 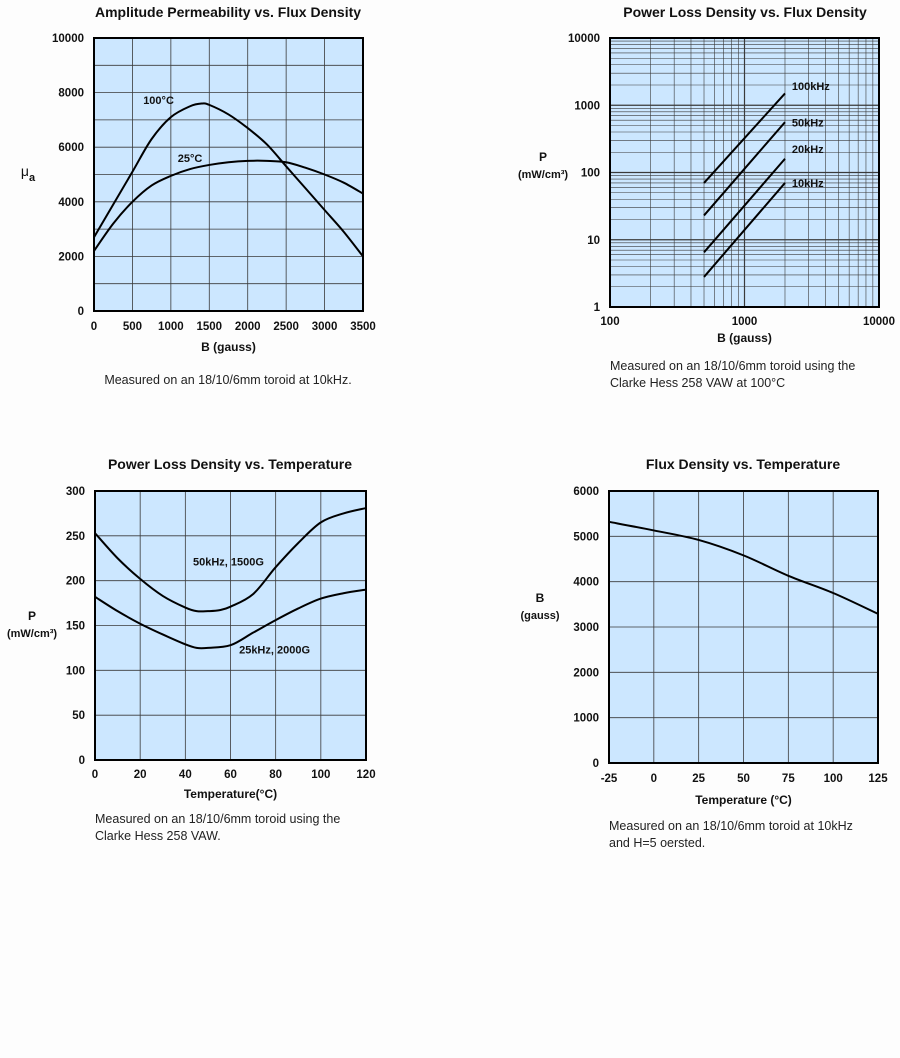 What do you see at coordinates (540, 598) in the screenshot?
I see `y-axis-label: B` at bounding box center [540, 598].